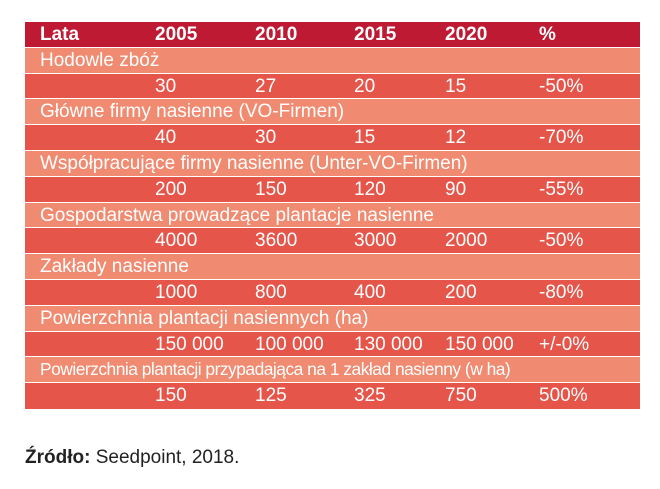  Describe the element at coordinates (561, 189) in the screenshot. I see `value-percent: -55%` at that location.